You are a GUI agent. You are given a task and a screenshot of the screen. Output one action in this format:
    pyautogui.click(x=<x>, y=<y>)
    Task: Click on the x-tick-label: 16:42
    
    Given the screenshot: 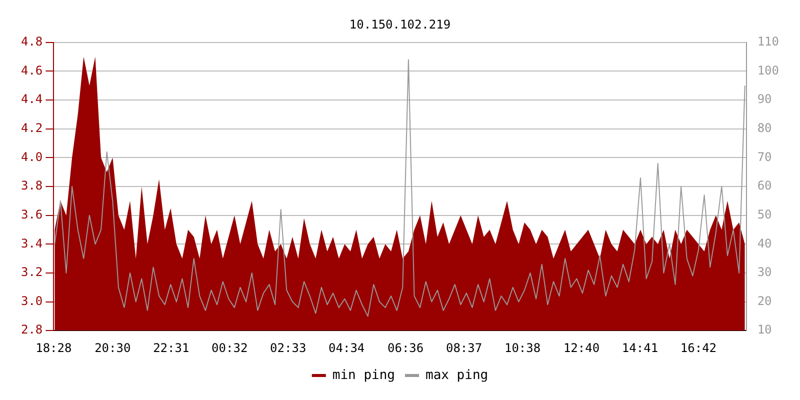 What is the action you would take?
    pyautogui.click(x=698, y=347)
    